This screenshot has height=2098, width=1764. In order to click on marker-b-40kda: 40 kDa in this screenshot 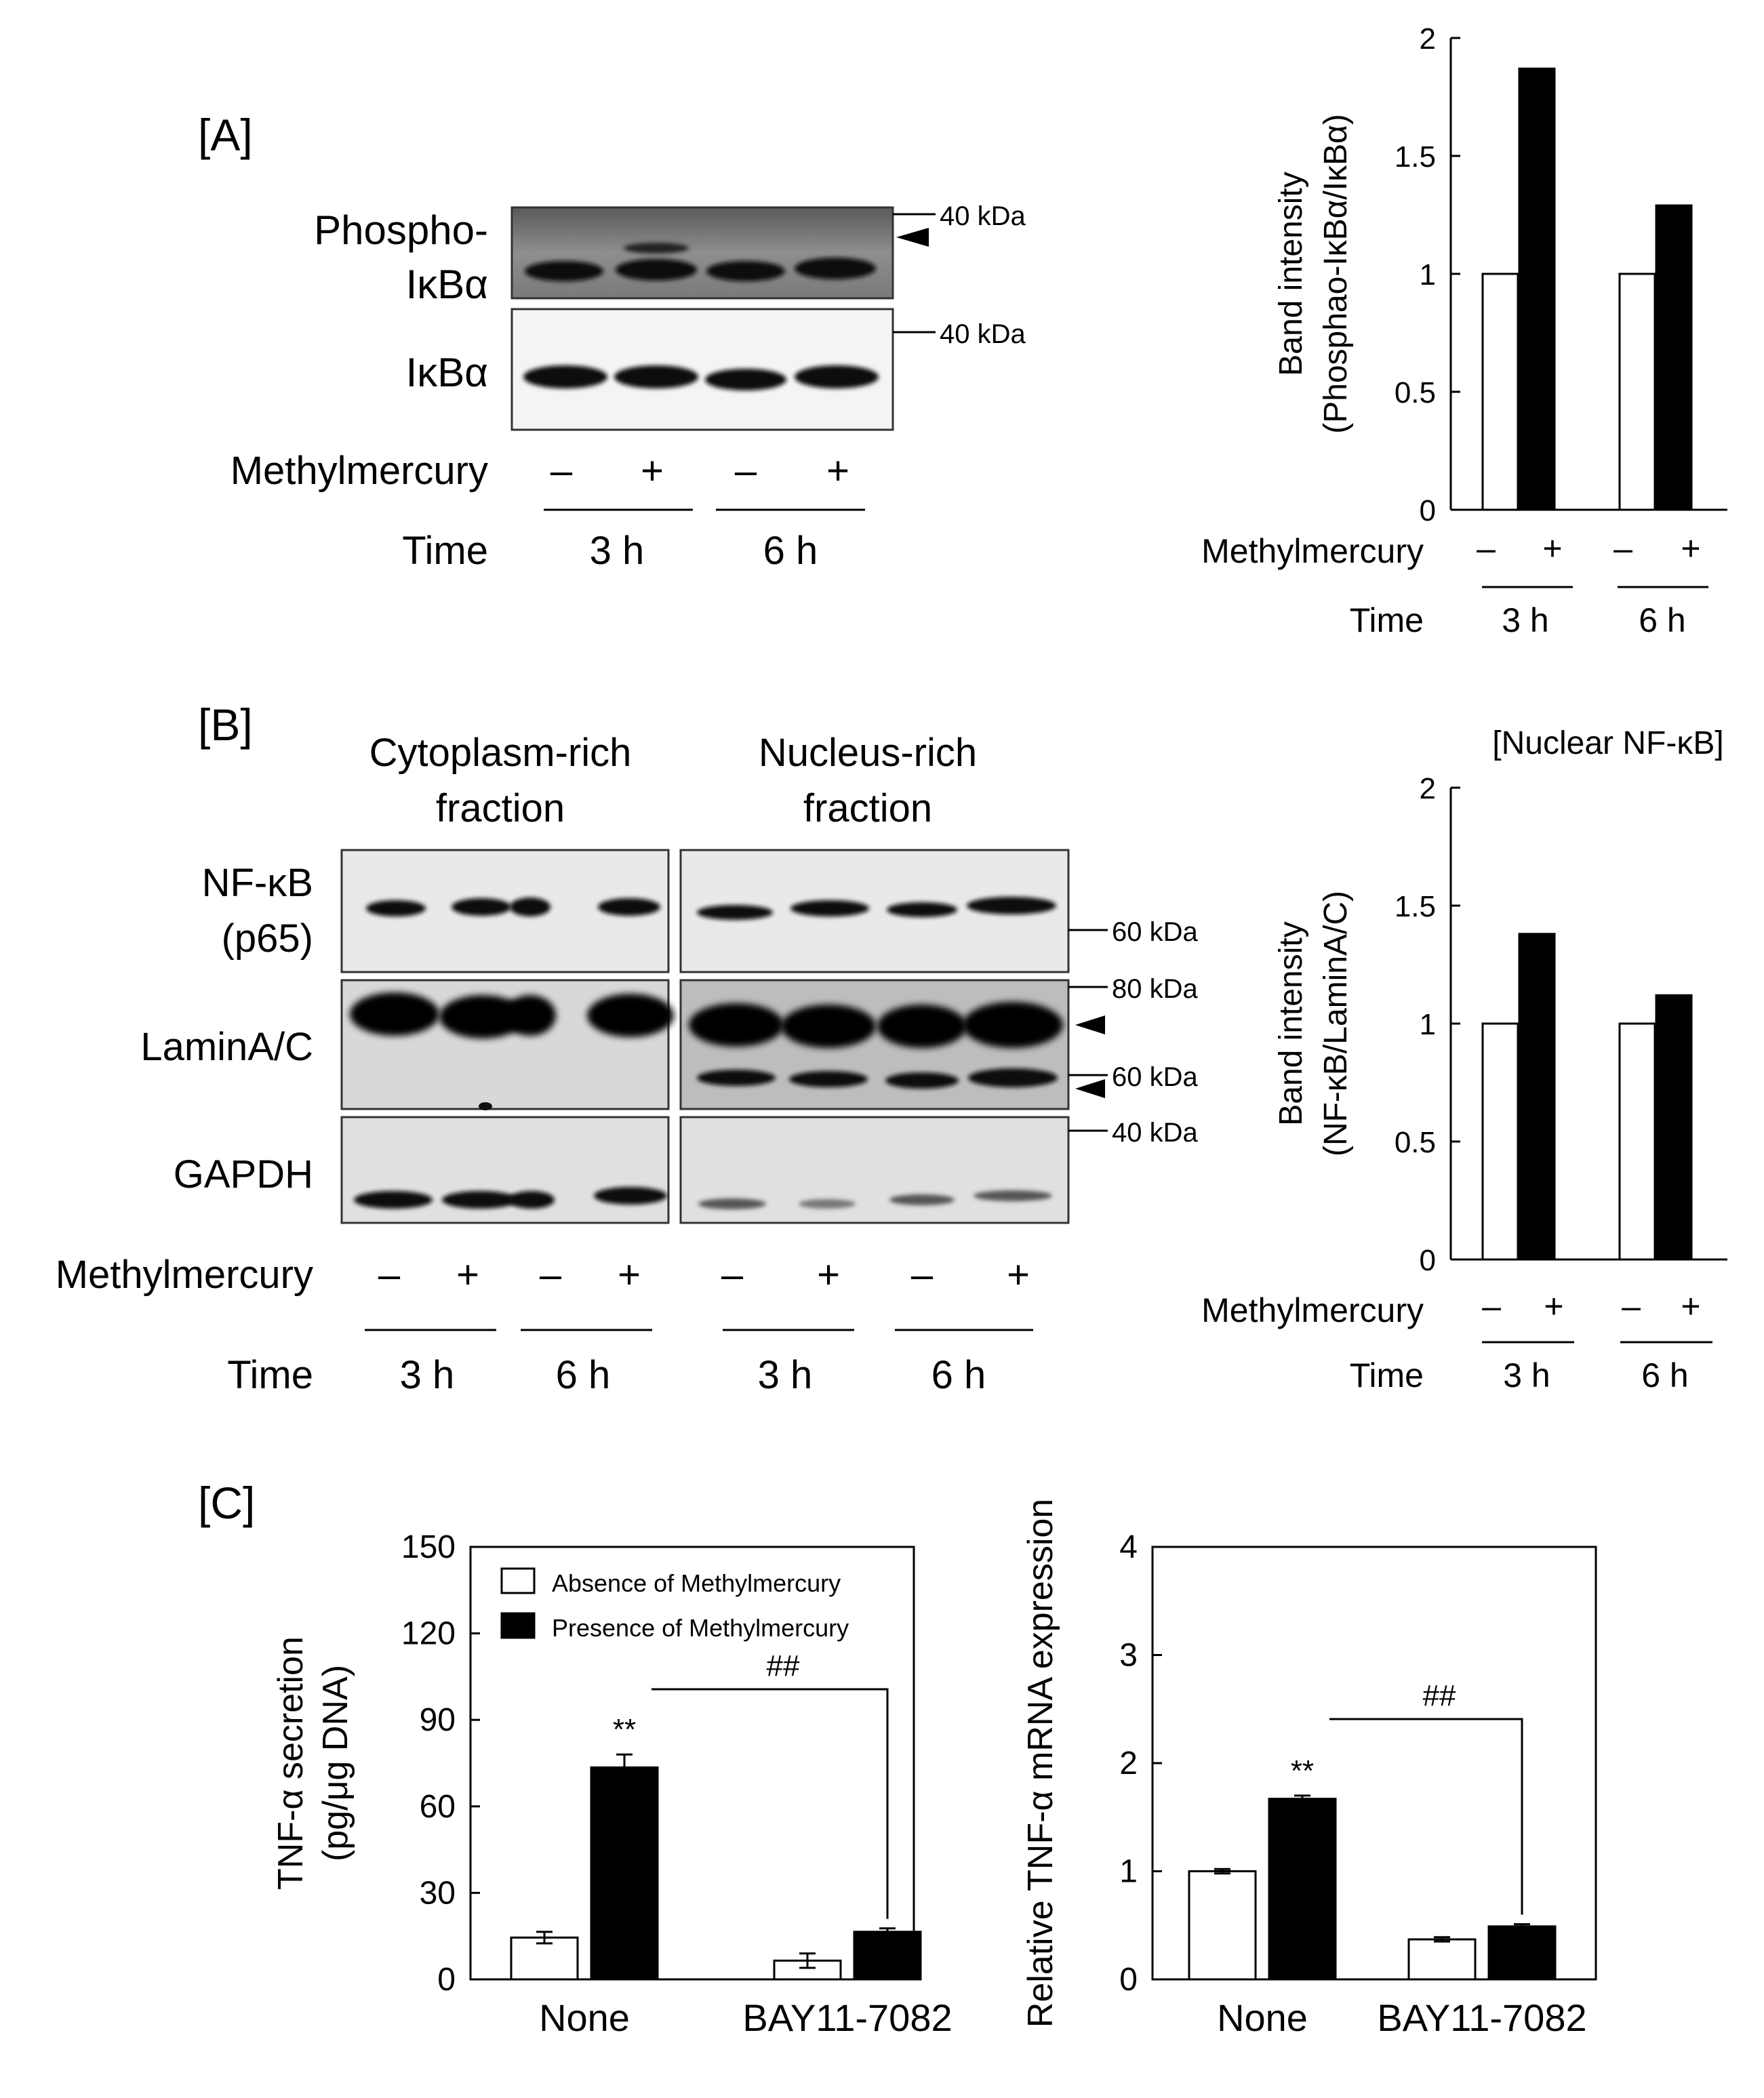, I will do `click(1155, 1133)`.